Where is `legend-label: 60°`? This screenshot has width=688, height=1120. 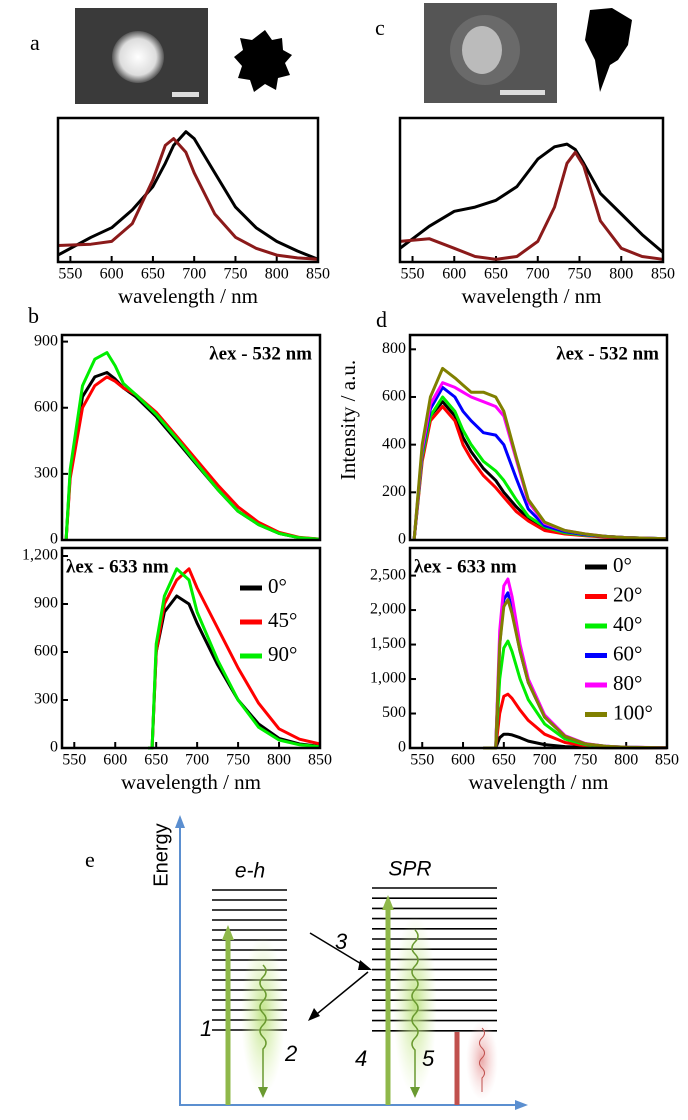
legend-label: 60° is located at coordinates (627, 653).